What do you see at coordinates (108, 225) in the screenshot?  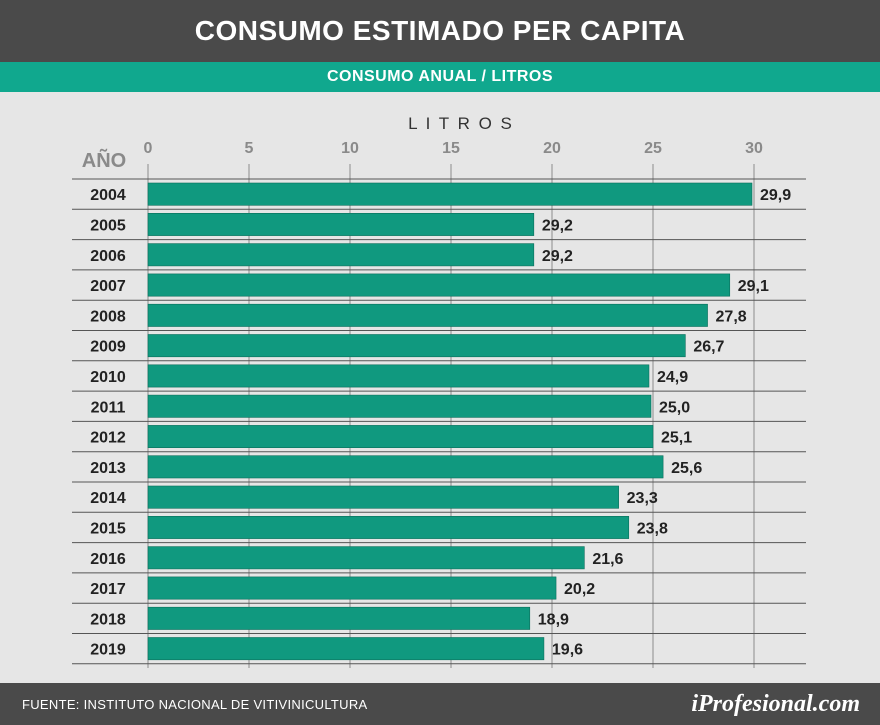 I see `y-tick-label: 2005` at bounding box center [108, 225].